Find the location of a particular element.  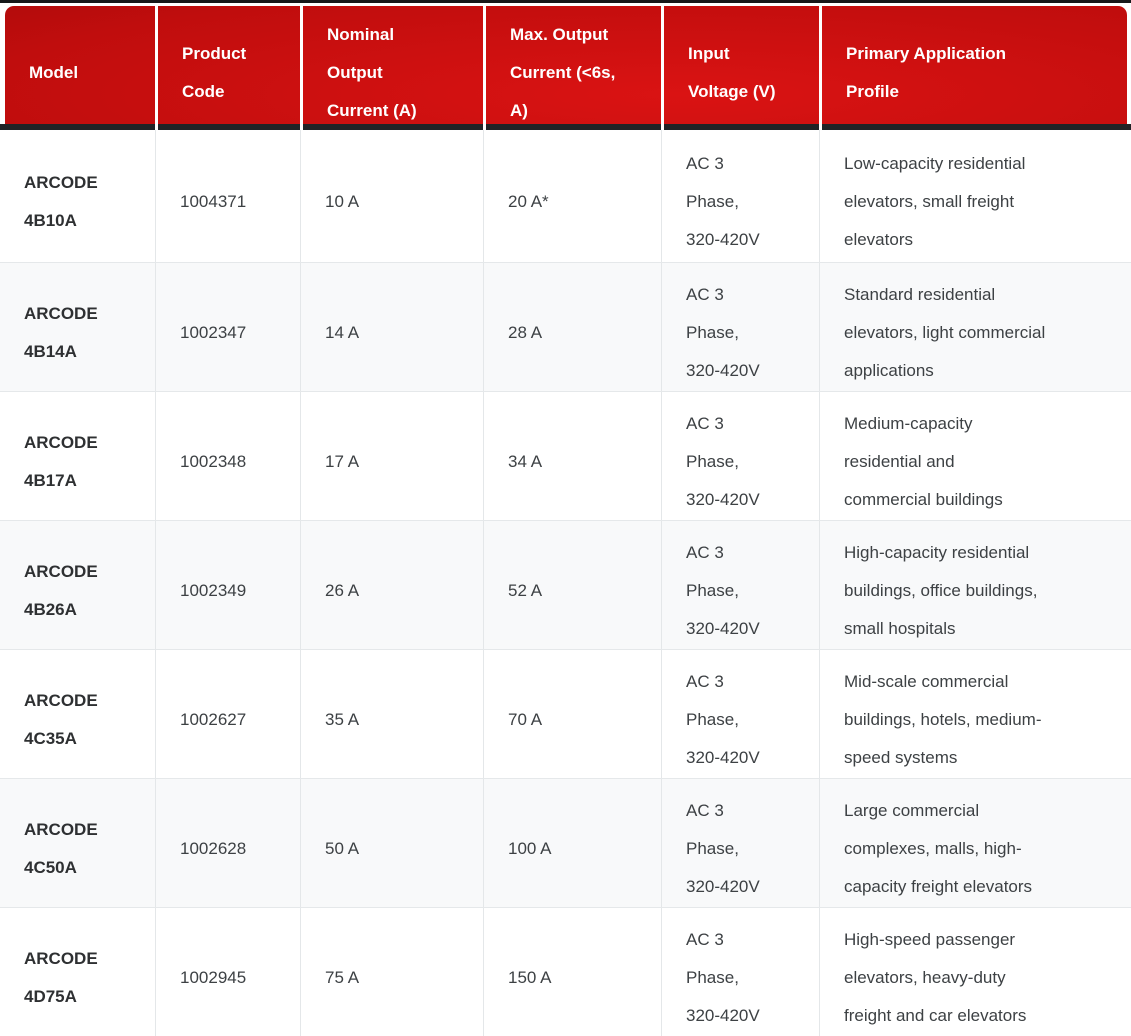

header-divider is located at coordinates (565, 127).